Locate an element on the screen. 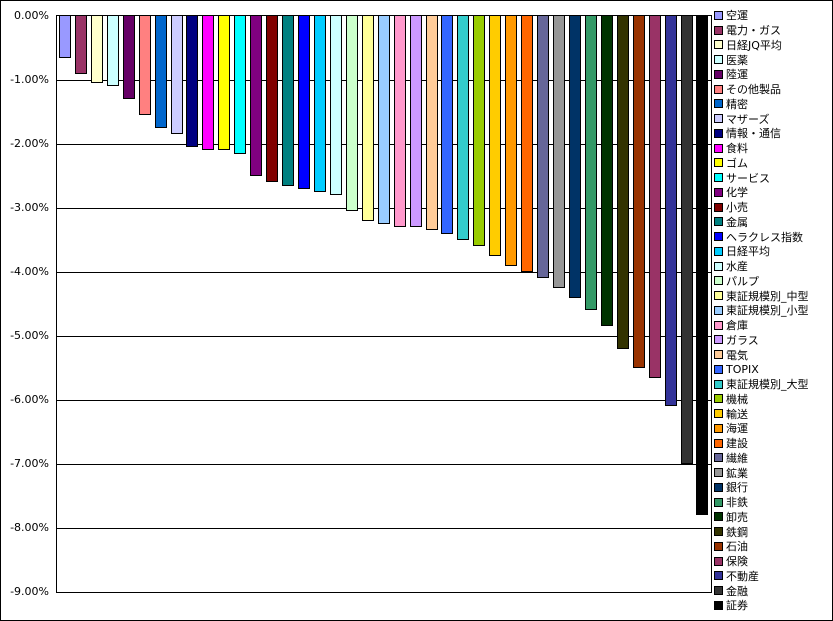 The width and height of the screenshot is (833, 621). legend-item: 鉱業 is located at coordinates (761, 472).